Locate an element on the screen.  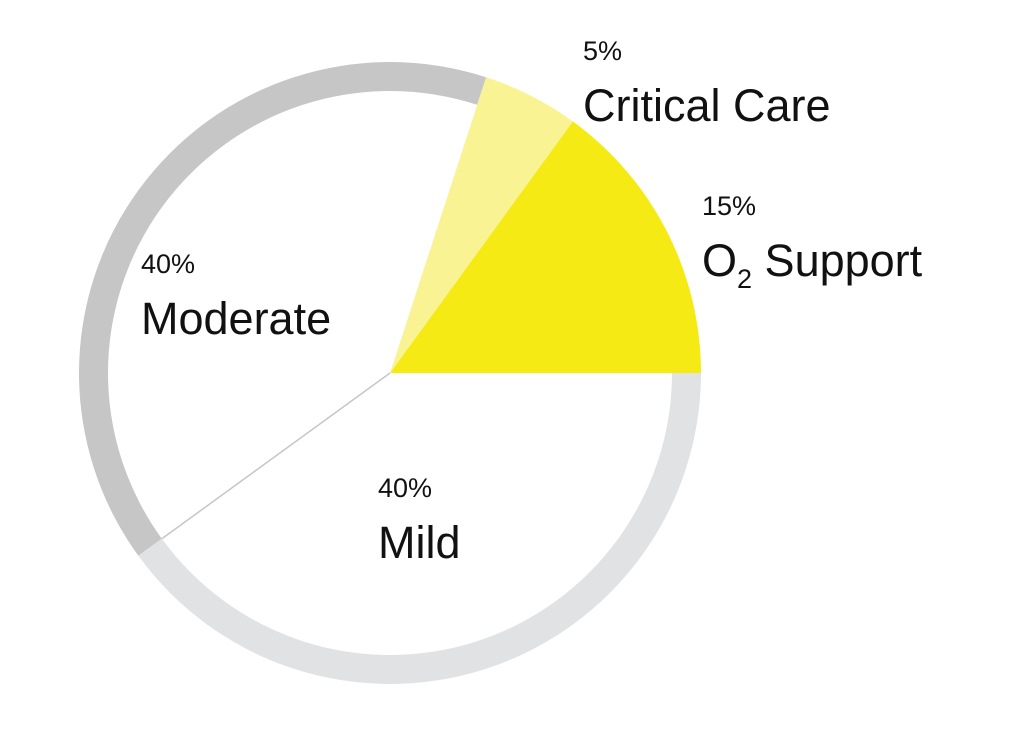
slice-label-mild: Mild is located at coordinates (419, 542).